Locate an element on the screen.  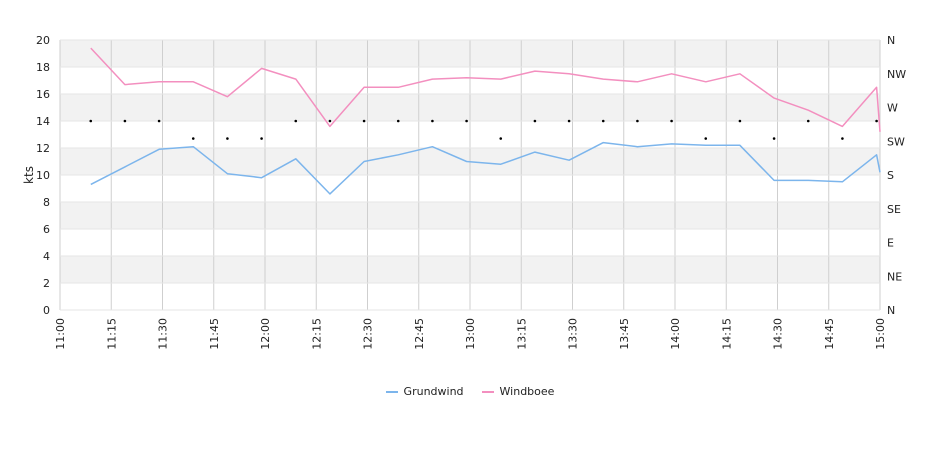
x-tick-label: 14:30 is located at coordinates (778, 334).